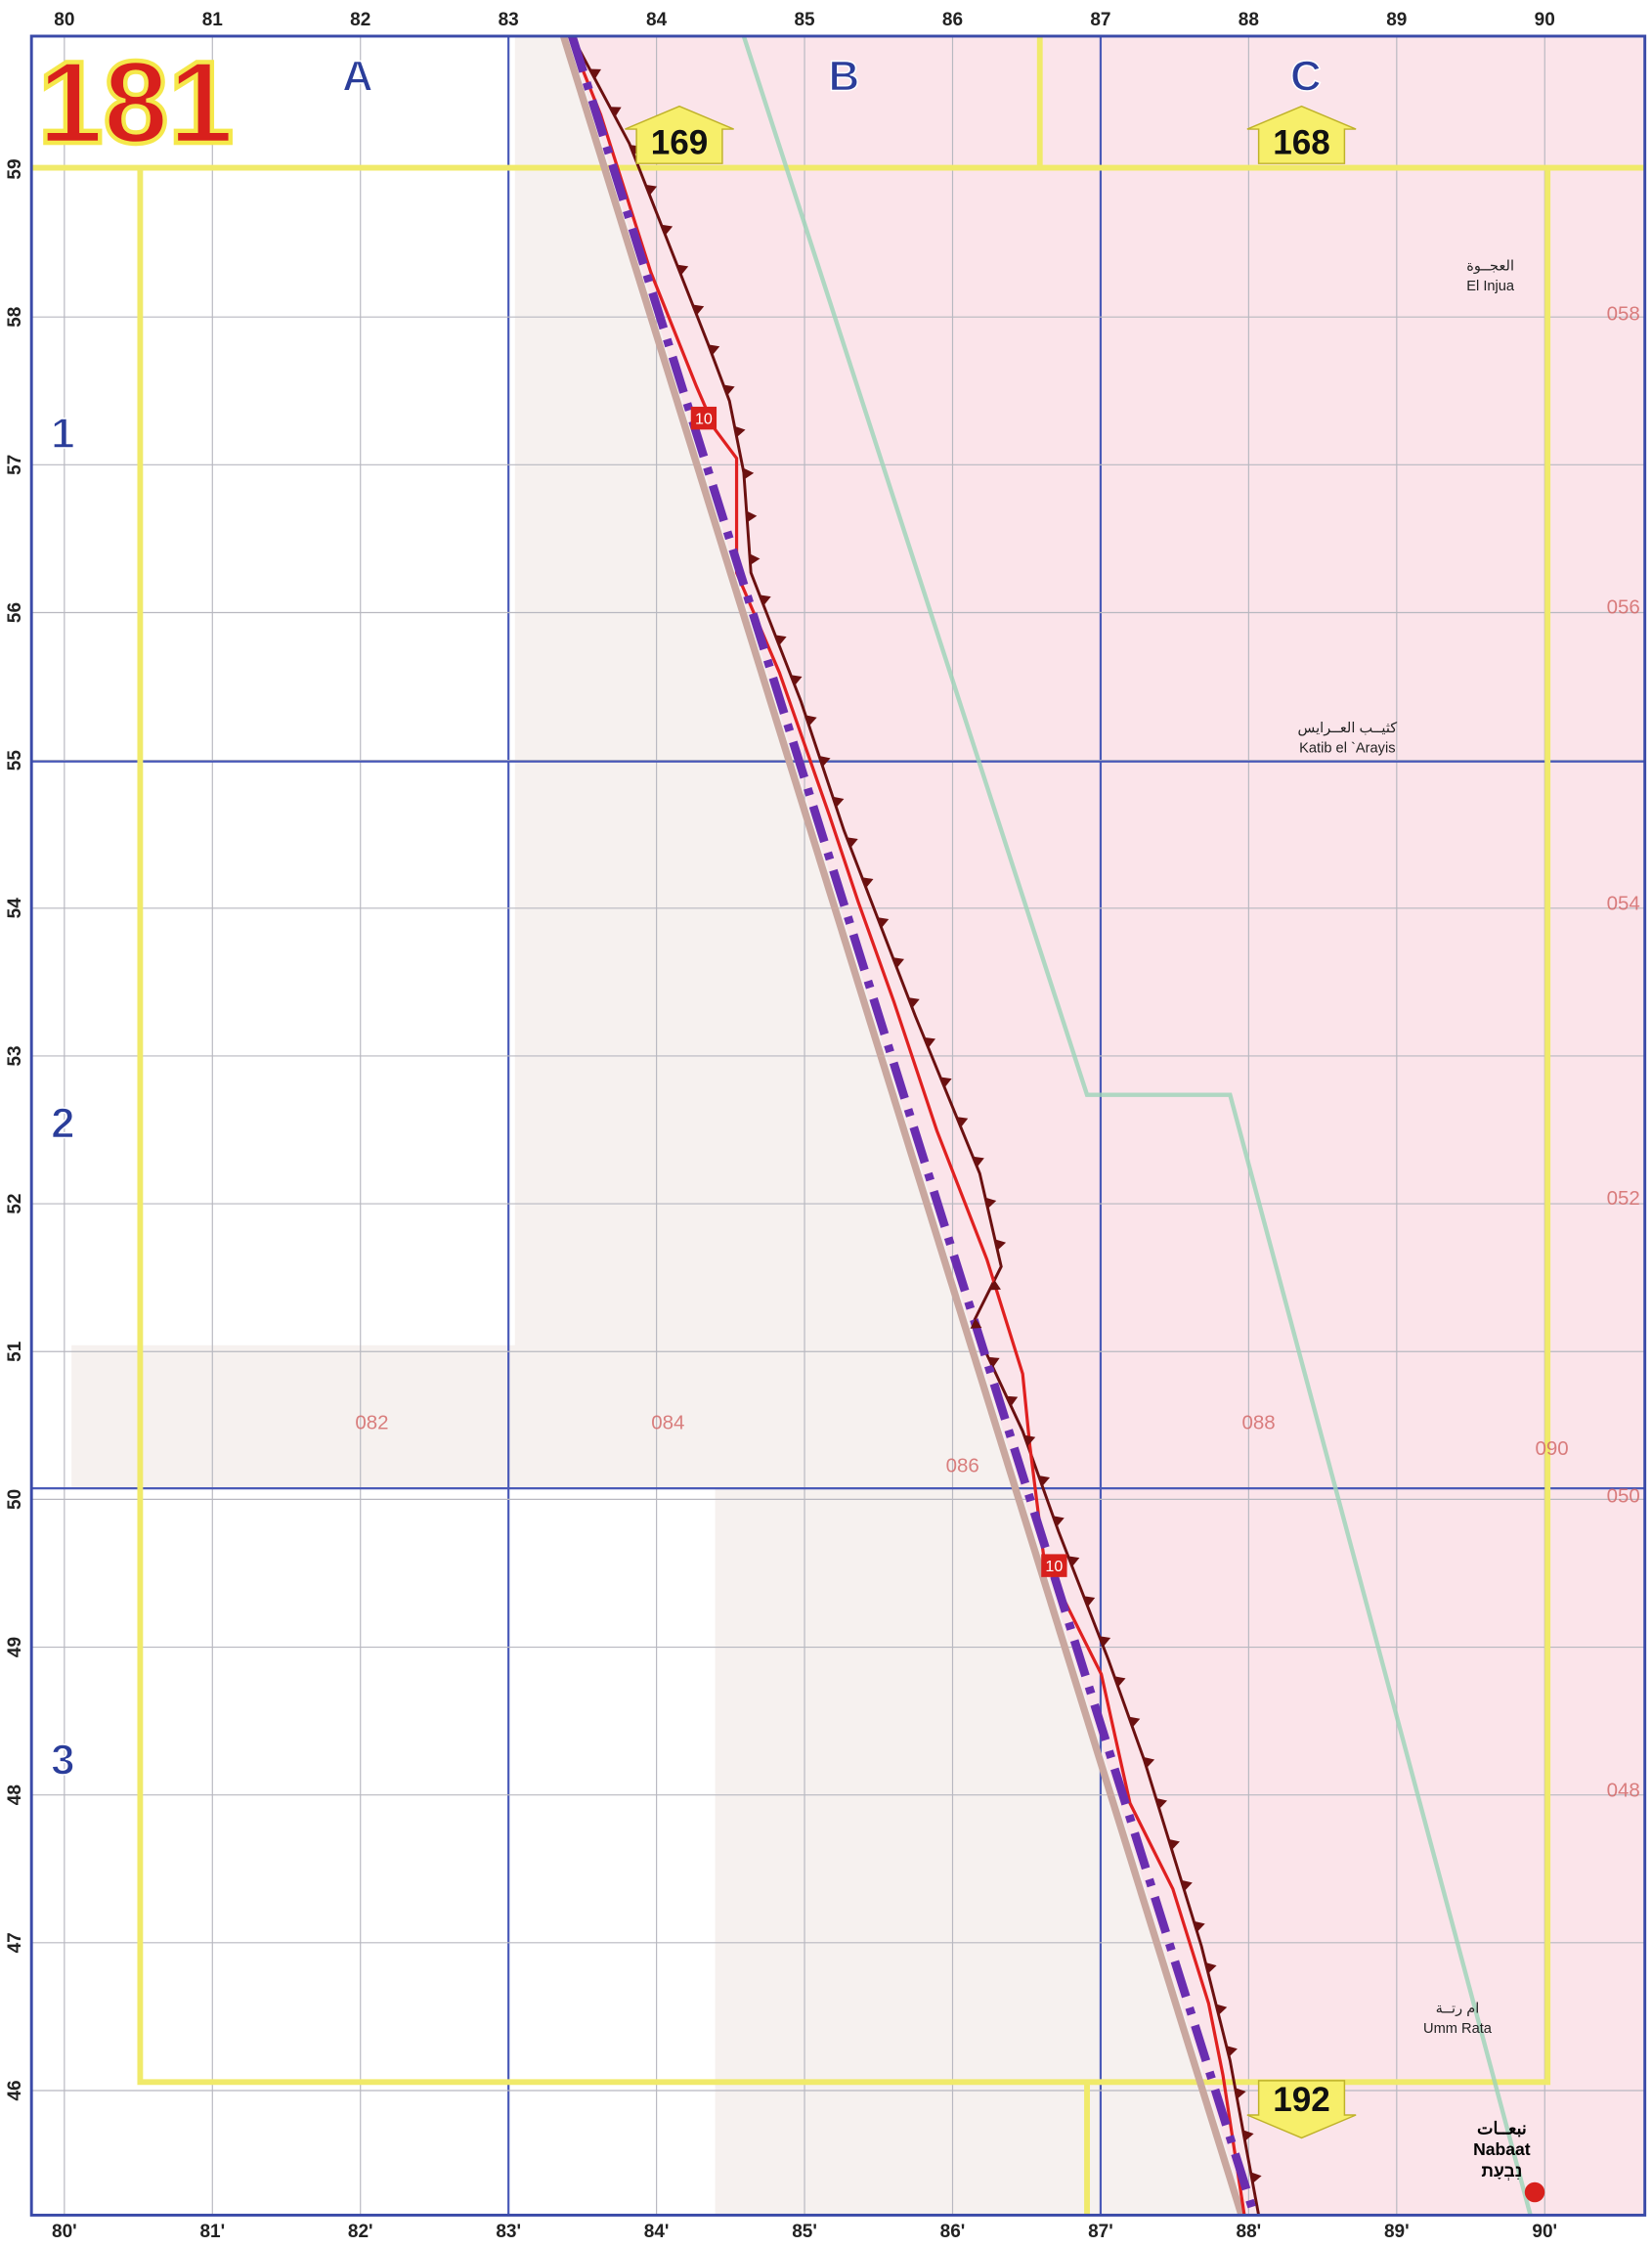 The height and width of the screenshot is (2247, 1652). I want to click on top-axis-label: 90, so click(1545, 20).